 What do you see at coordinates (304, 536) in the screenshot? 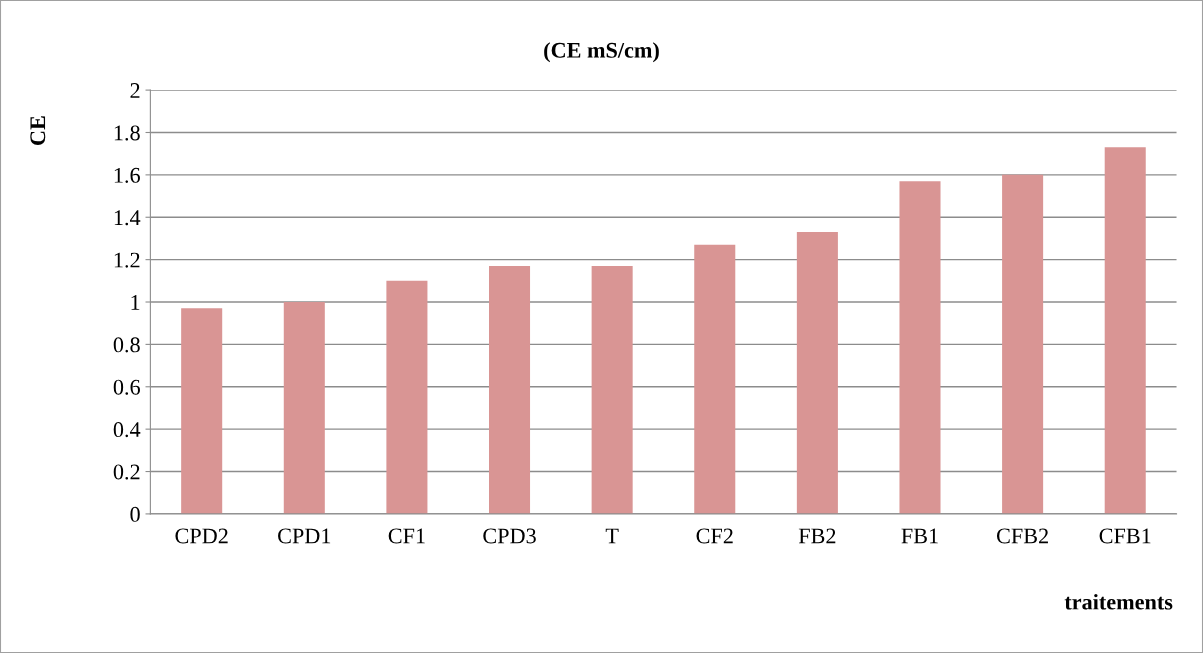
I see `x-tick-label: CPD1` at bounding box center [304, 536].